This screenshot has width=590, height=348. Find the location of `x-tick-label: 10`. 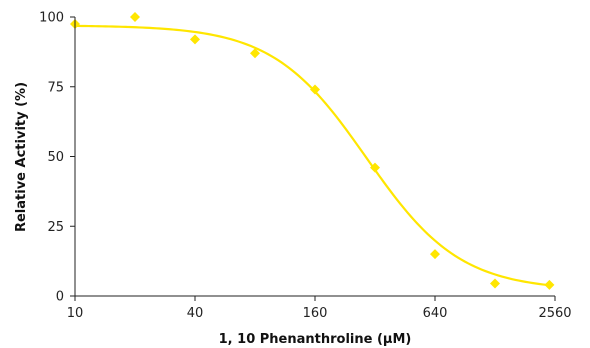

x-tick-label: 10 is located at coordinates (75, 313).